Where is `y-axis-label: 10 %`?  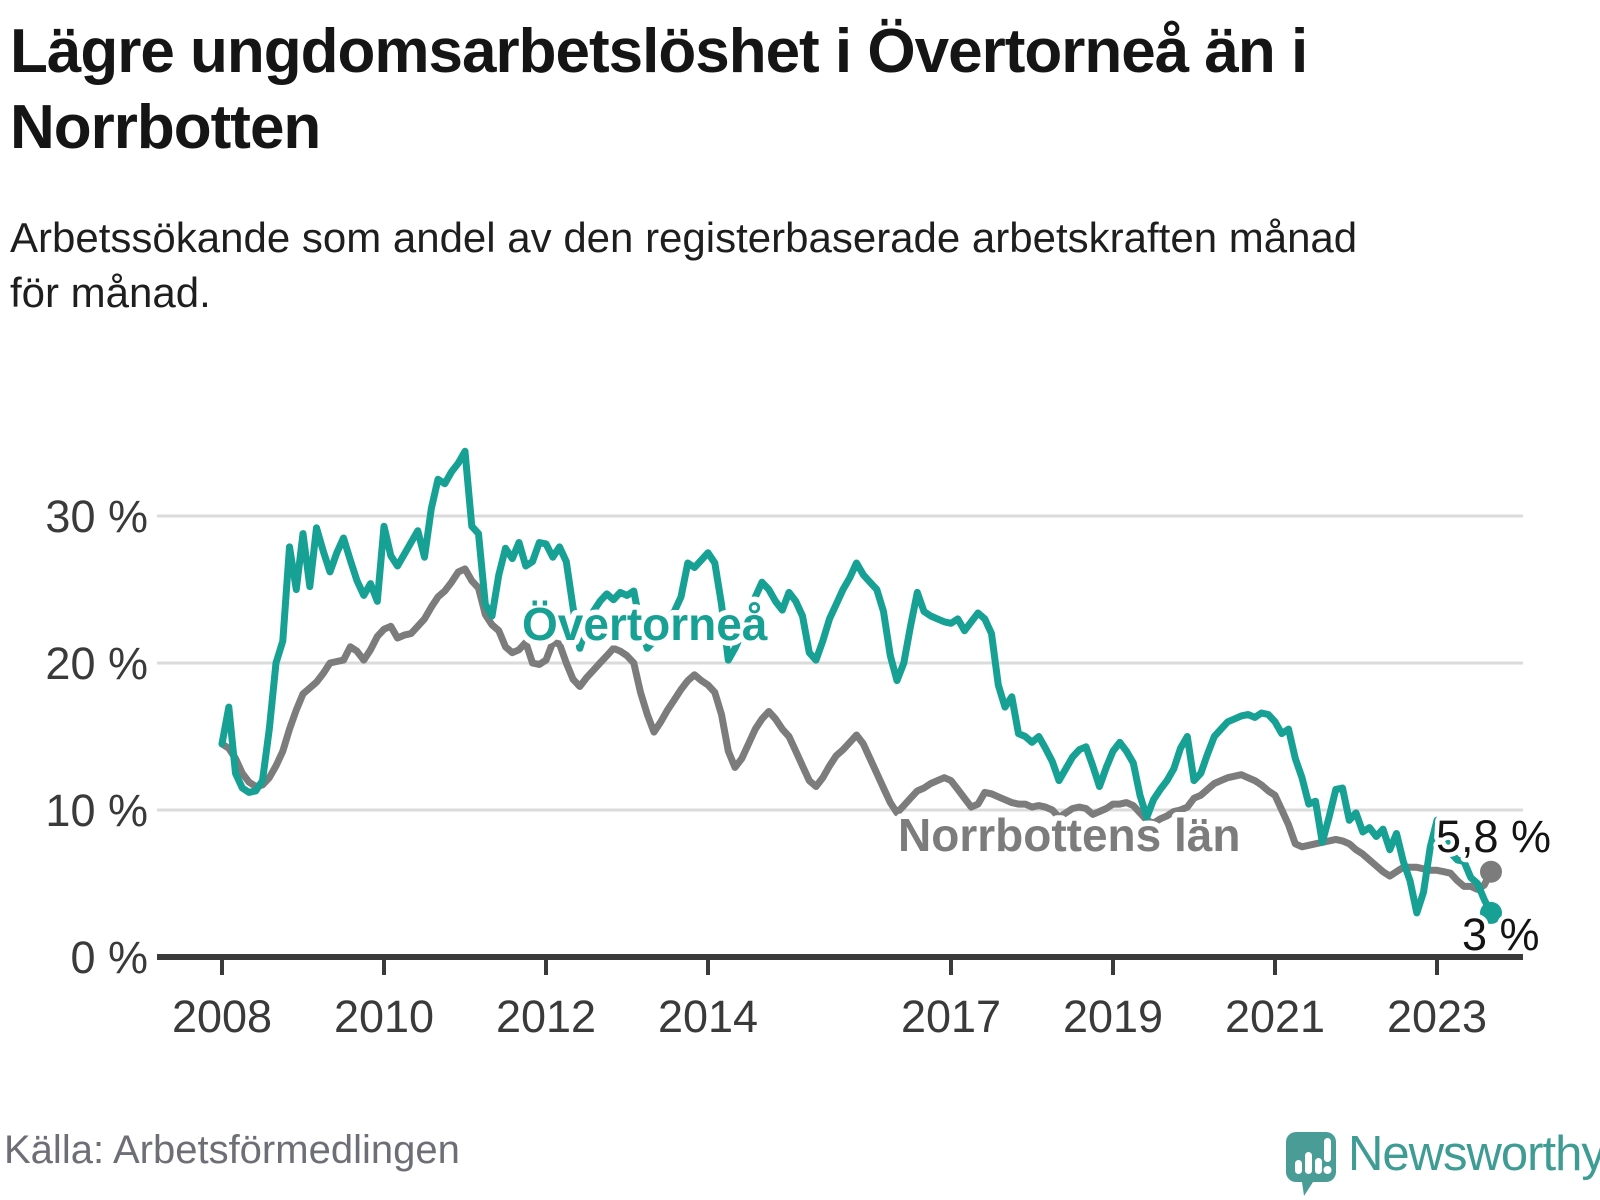
y-axis-label: 10 % is located at coordinates (96, 810).